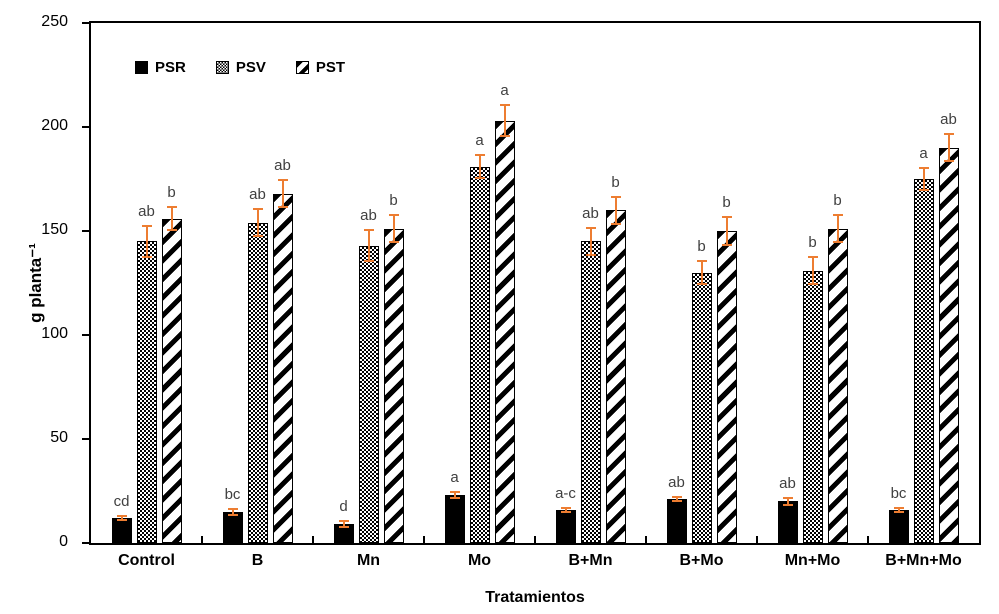 This screenshot has height=614, width=999. What do you see at coordinates (923, 560) in the screenshot?
I see `x-category-label: B+Mn+Mo` at bounding box center [923, 560].